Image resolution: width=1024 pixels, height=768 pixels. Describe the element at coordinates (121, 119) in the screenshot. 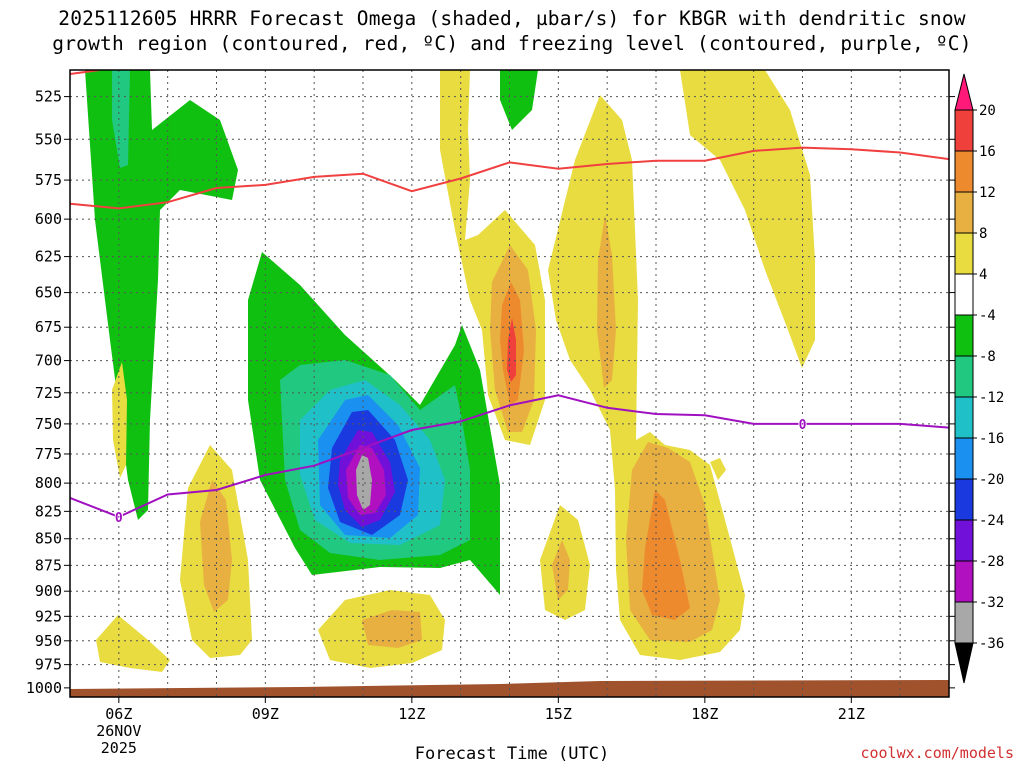

I see `omega-region-teal` at that location.